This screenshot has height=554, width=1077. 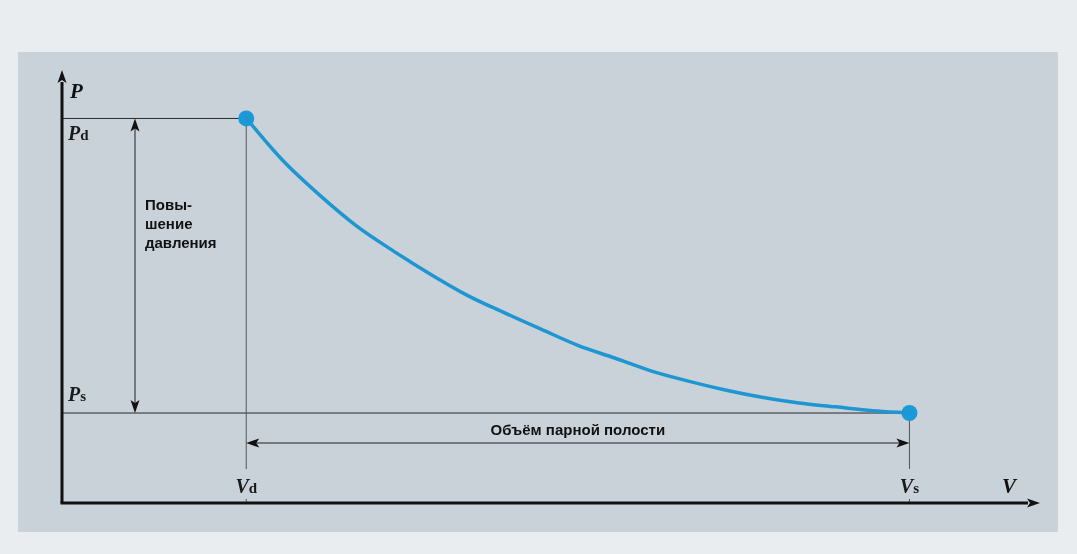 What do you see at coordinates (578, 429) in the screenshot?
I see `annotation: Объём парной полости` at bounding box center [578, 429].